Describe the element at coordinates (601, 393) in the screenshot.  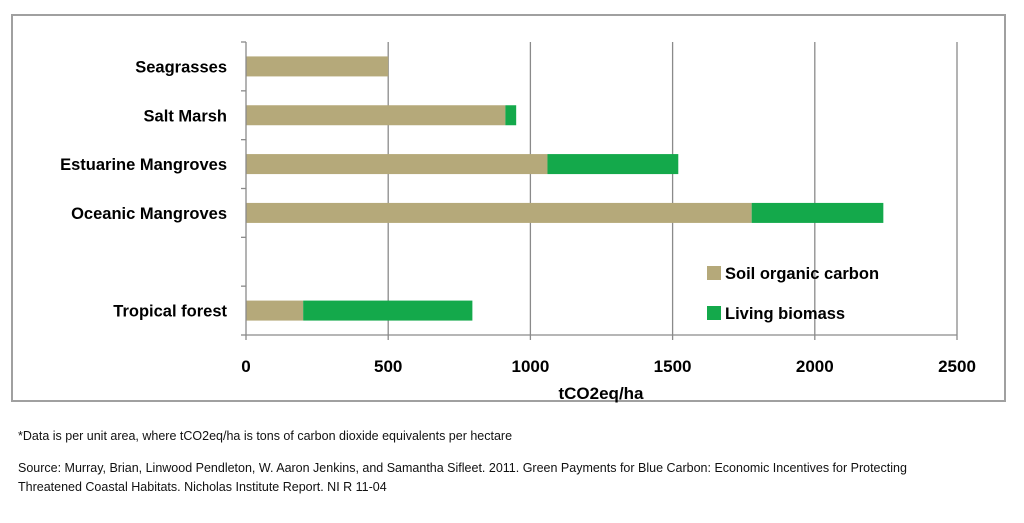
I see `x-axis-label: tCO2eq/ha` at that location.